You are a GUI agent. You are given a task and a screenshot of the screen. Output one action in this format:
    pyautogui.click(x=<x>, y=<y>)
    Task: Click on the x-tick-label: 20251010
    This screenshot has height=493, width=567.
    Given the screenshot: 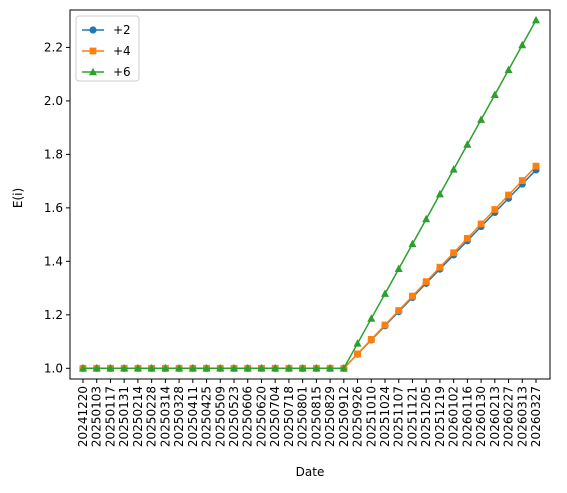 What is the action you would take?
    pyautogui.click(x=371, y=416)
    